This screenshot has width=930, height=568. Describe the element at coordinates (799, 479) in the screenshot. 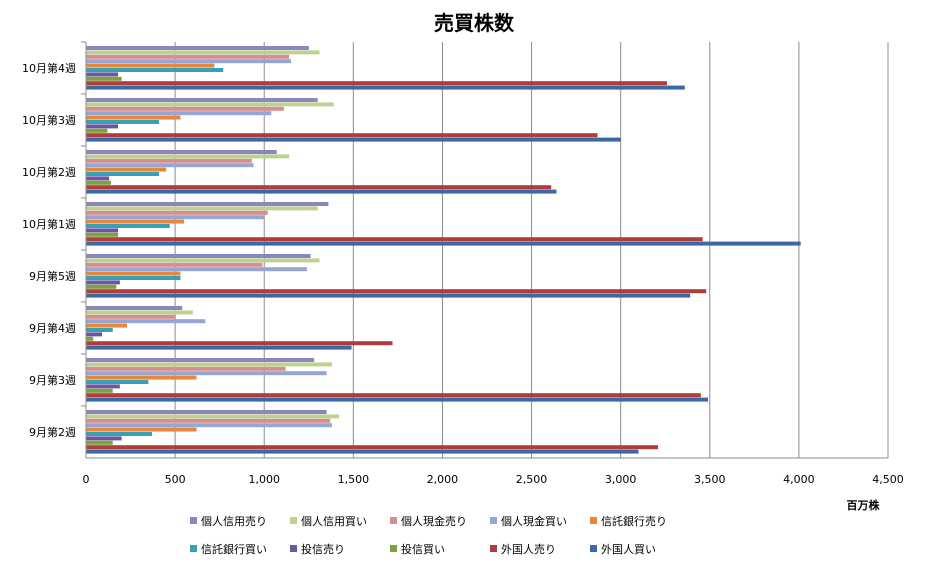

I see `x-tick-label: 4,000` at that location.